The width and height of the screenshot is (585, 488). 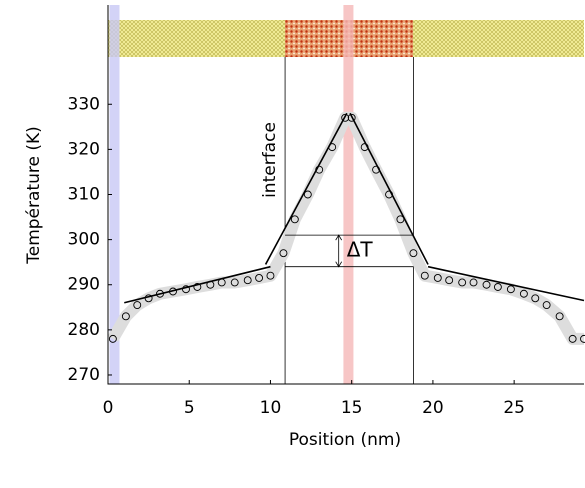 I want to click on y-tick-label: 280, so click(x=84, y=330).